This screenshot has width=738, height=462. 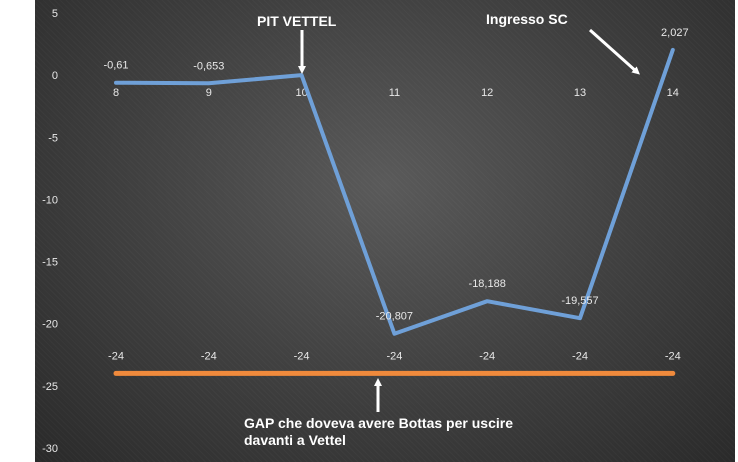 What do you see at coordinates (297, 21) in the screenshot?
I see `pit-annotation: PIT VETTEL` at bounding box center [297, 21].